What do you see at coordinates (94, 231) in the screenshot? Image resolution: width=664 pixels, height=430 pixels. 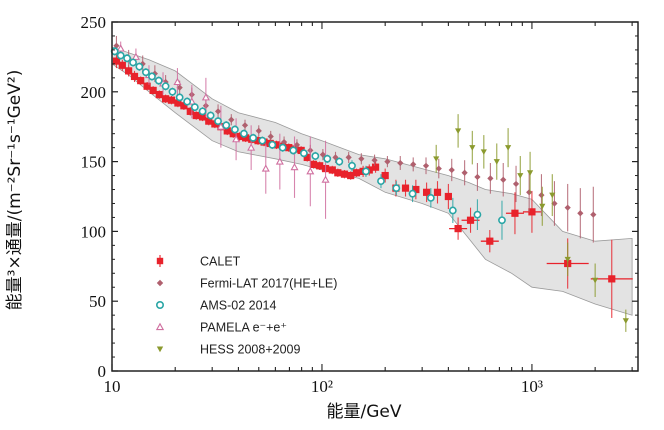 I see `y-tick-label: 100` at bounding box center [94, 231].